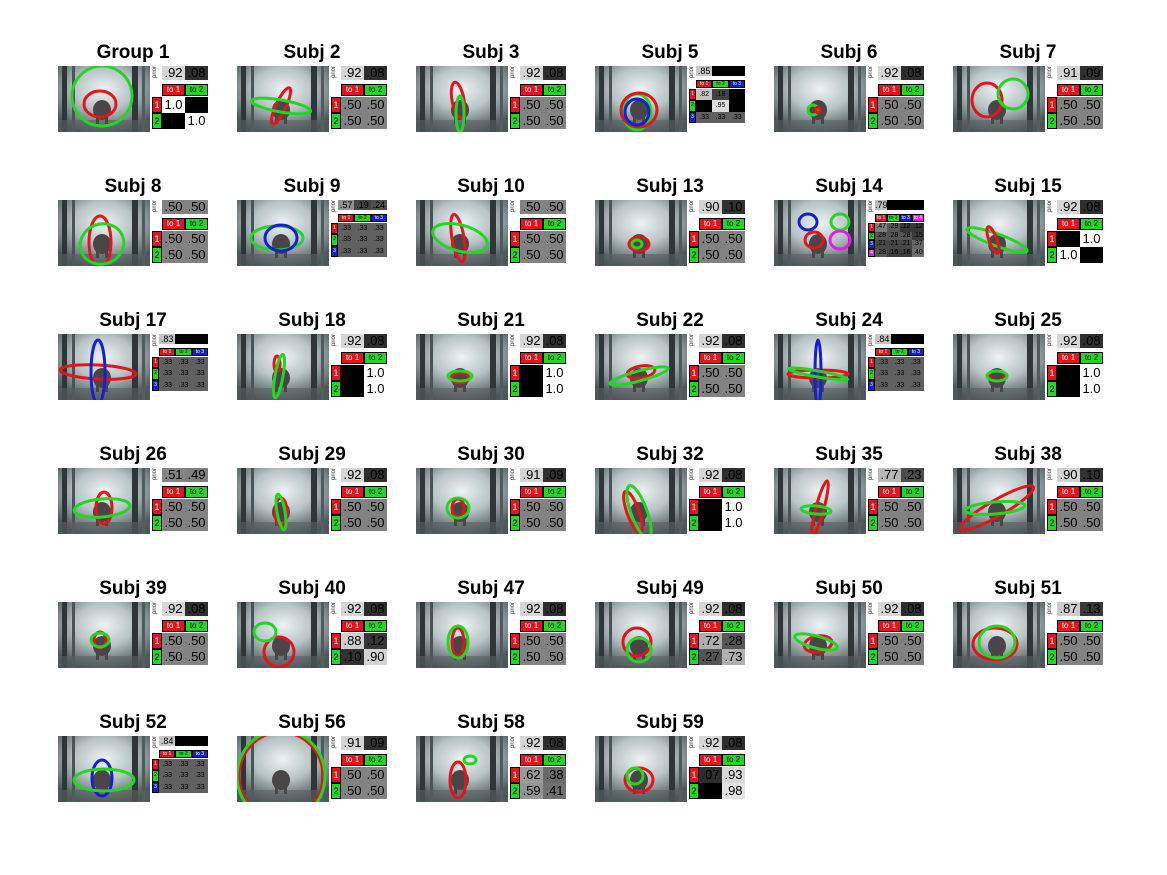 The width and height of the screenshot is (1167, 875). Describe the element at coordinates (721, 769) in the screenshot. I see `transition-matrix: prior .92.08 to 1 to 2 1.07.93 2 .98` at that location.